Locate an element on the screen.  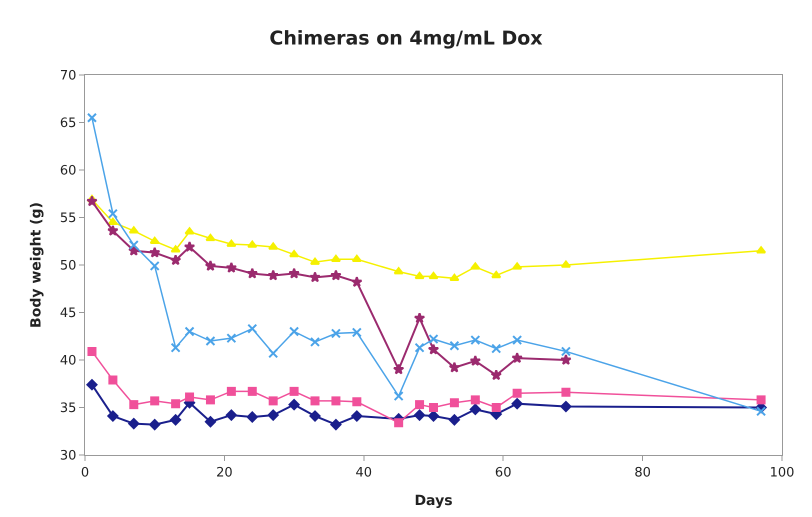
y-axis-title: Body weight (g) is located at coordinates (36, 265).